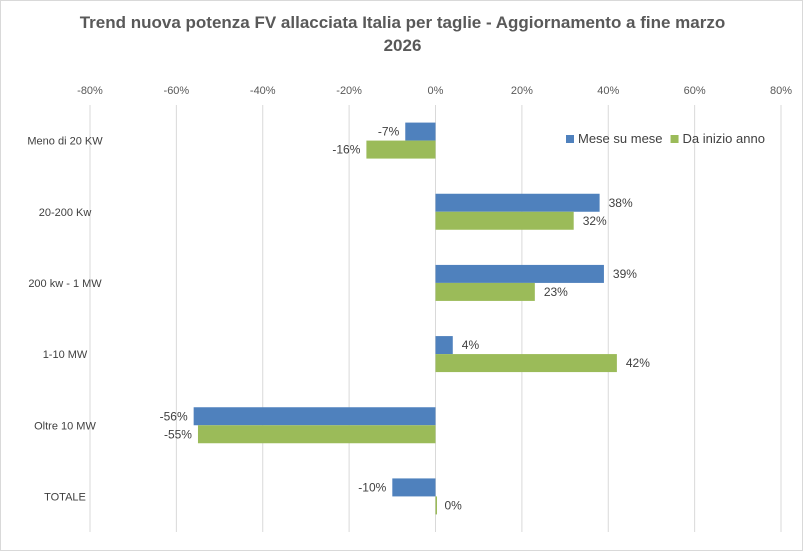 Image resolution: width=803 pixels, height=551 pixels. I want to click on data-label: -7%, so click(389, 132).